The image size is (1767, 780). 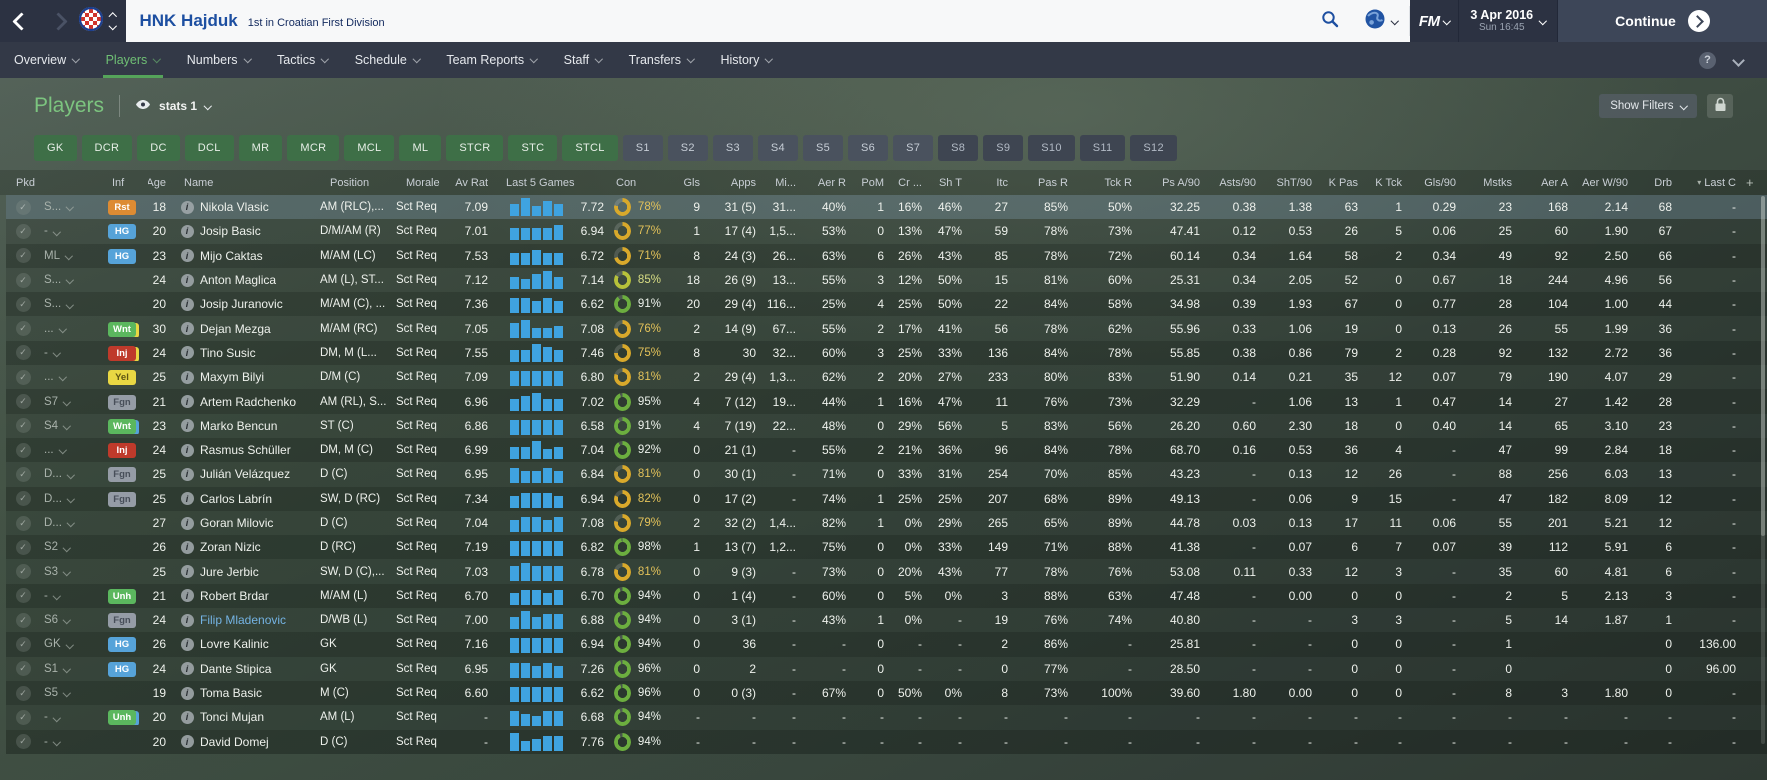 What do you see at coordinates (1003, 148) in the screenshot?
I see `filter-slot-s9: S9` at bounding box center [1003, 148].